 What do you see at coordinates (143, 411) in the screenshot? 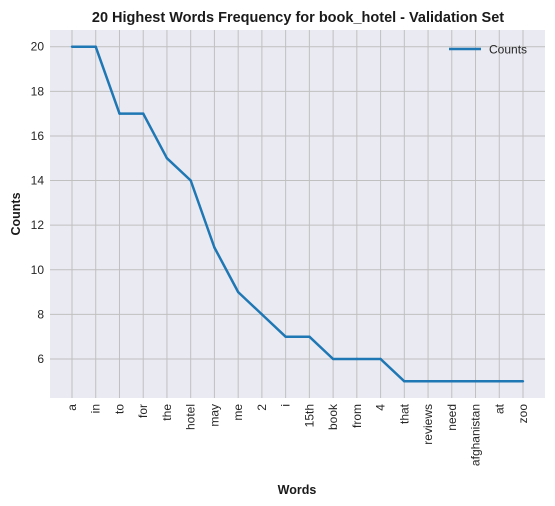
I see `x-tick-label: for` at bounding box center [143, 411].